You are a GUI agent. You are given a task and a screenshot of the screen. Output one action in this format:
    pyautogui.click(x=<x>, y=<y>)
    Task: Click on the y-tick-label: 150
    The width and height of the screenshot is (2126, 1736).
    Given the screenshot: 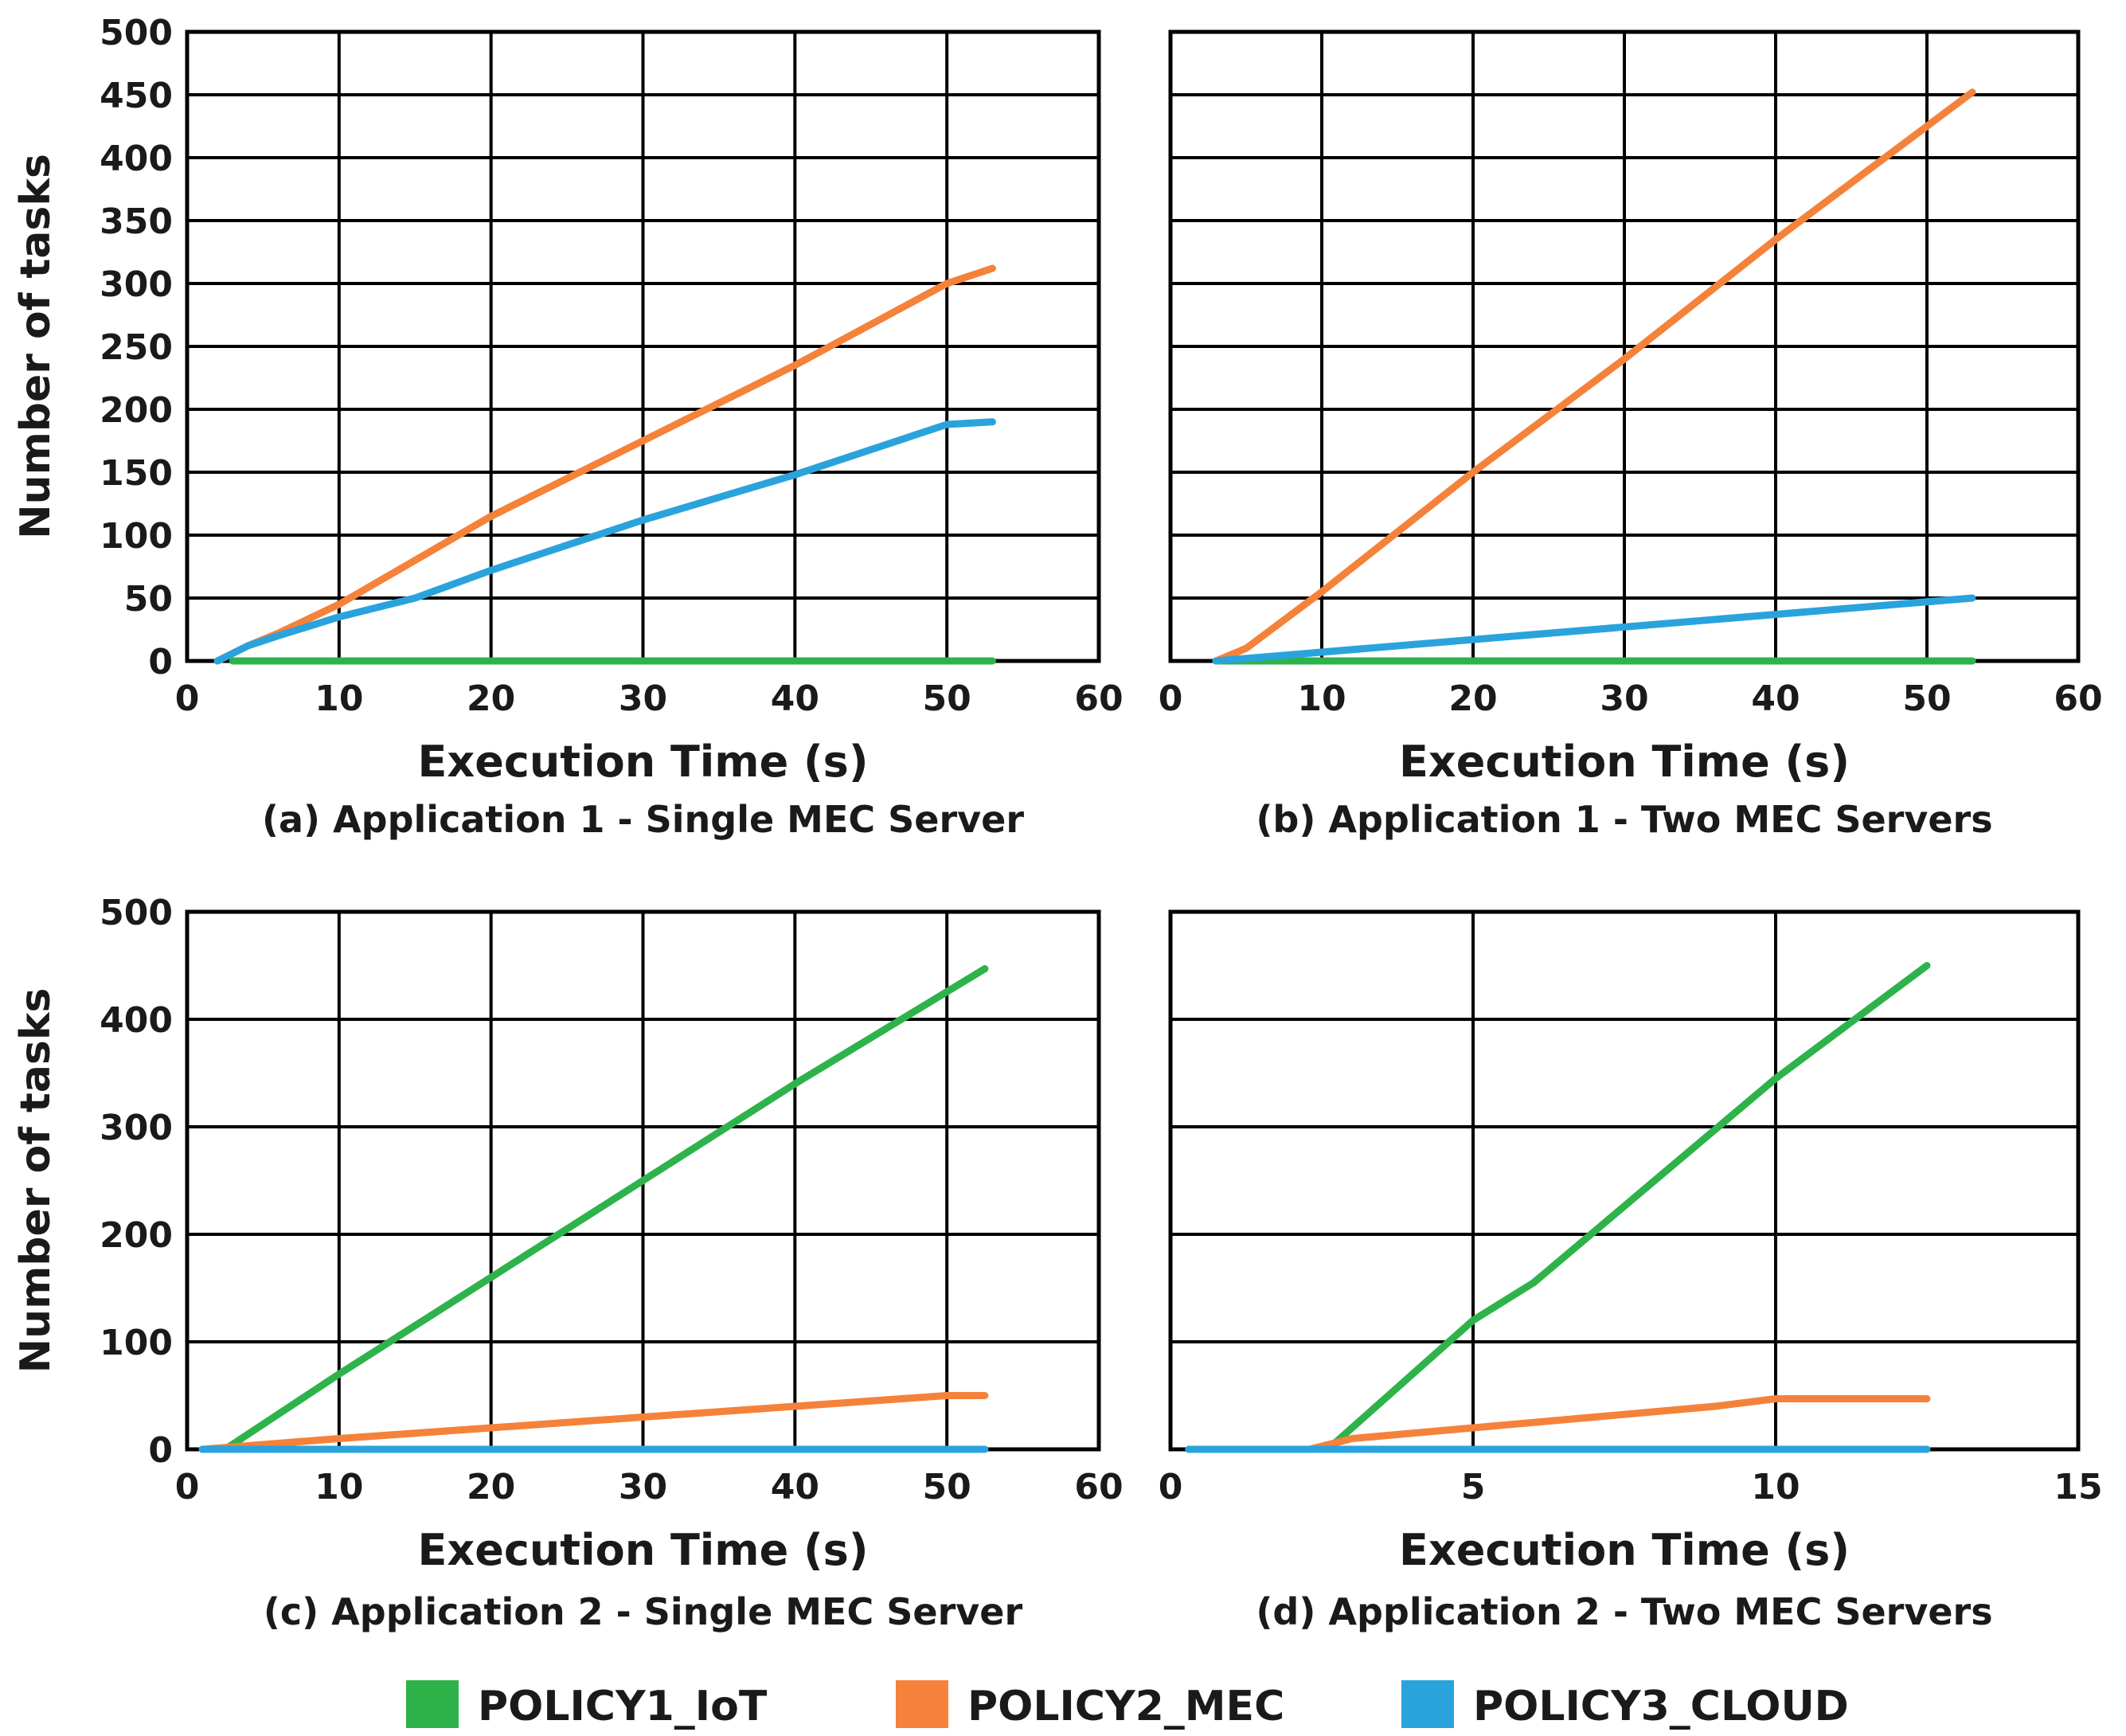 What is the action you would take?
    pyautogui.click(x=136, y=474)
    